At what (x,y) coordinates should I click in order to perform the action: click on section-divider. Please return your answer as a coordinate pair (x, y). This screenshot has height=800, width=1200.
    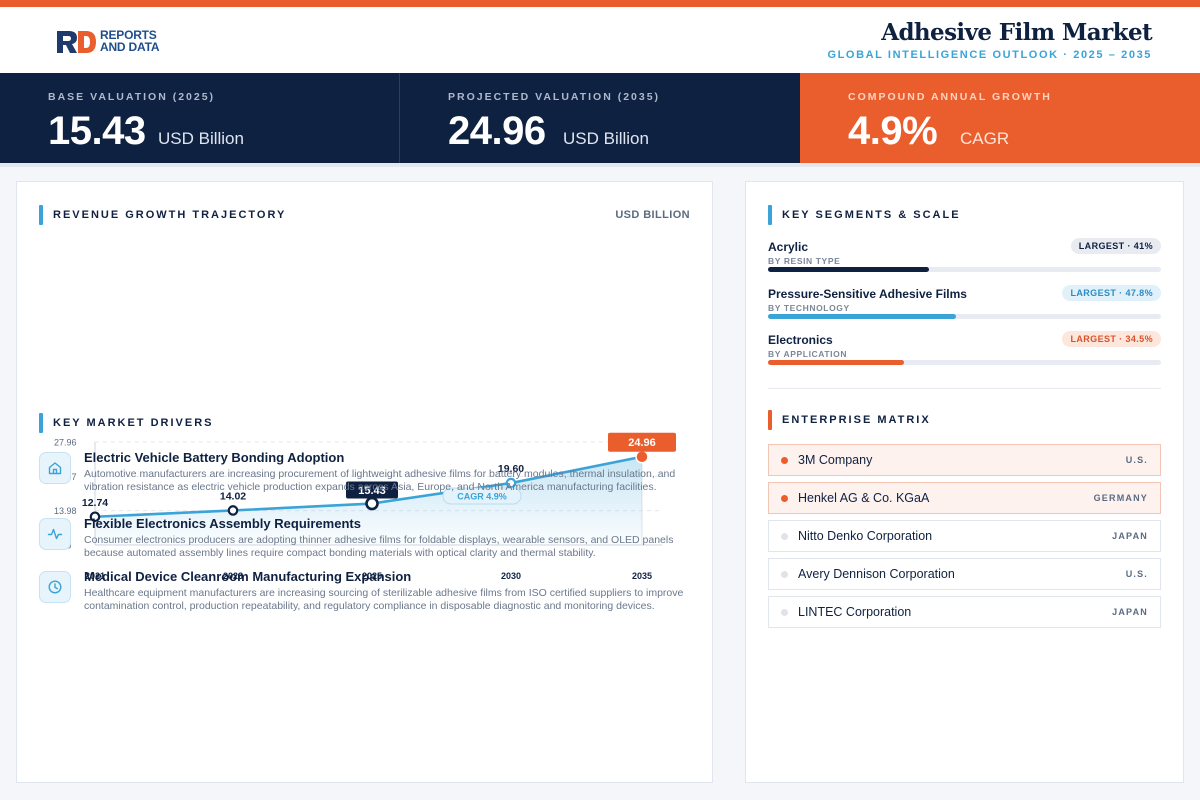
    Looking at the image, I should click on (964, 388).